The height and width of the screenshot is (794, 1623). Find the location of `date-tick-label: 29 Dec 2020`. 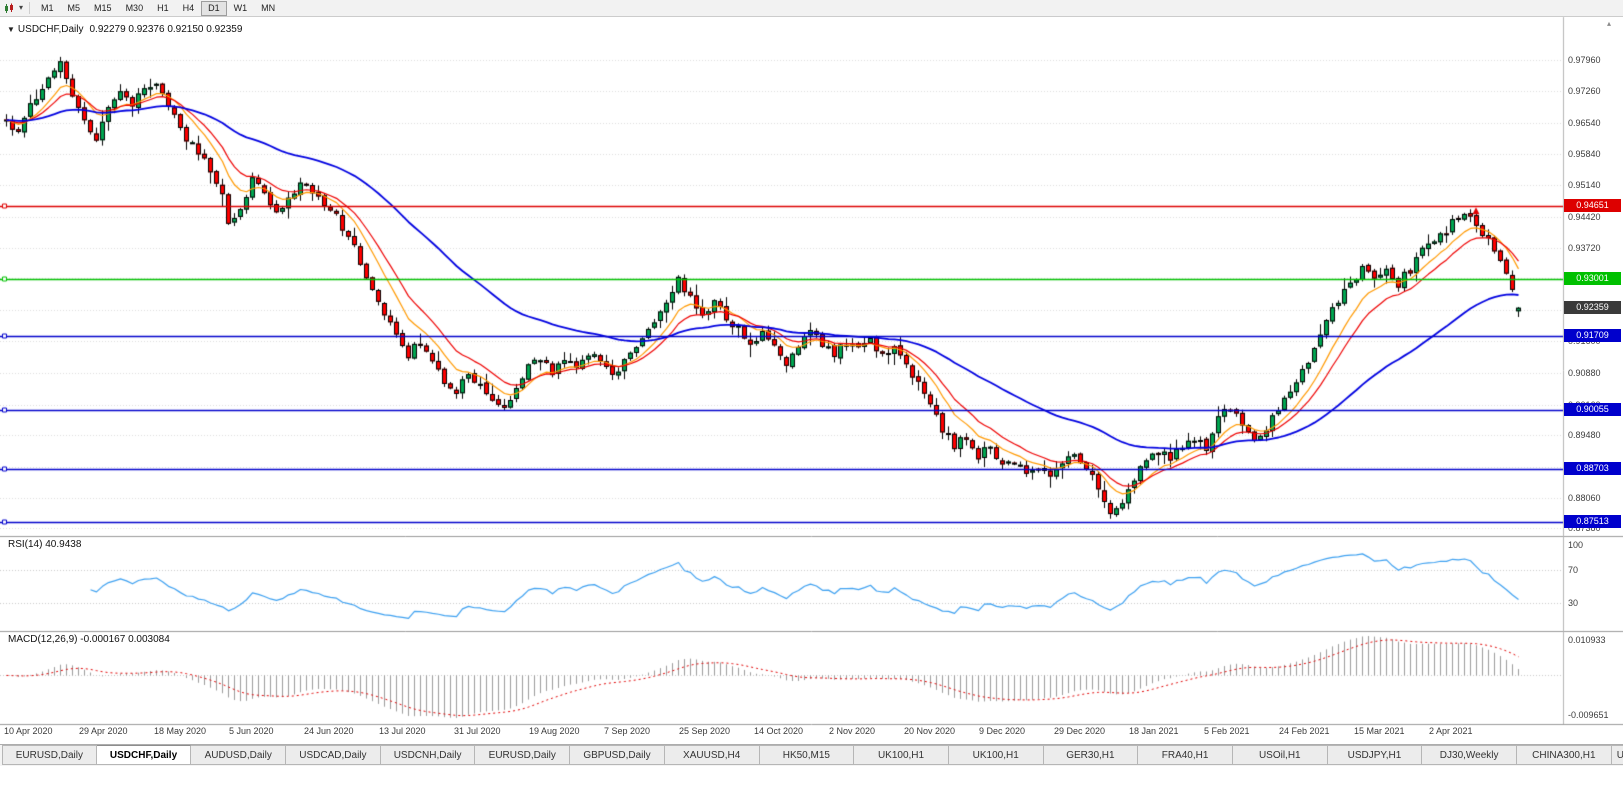

date-tick-label: 29 Dec 2020 is located at coordinates (1080, 731).